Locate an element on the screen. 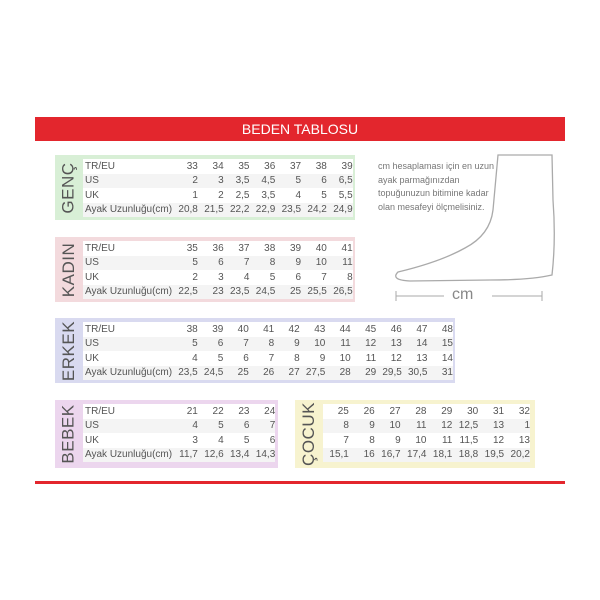  size-cell: 34 is located at coordinates (218, 166).